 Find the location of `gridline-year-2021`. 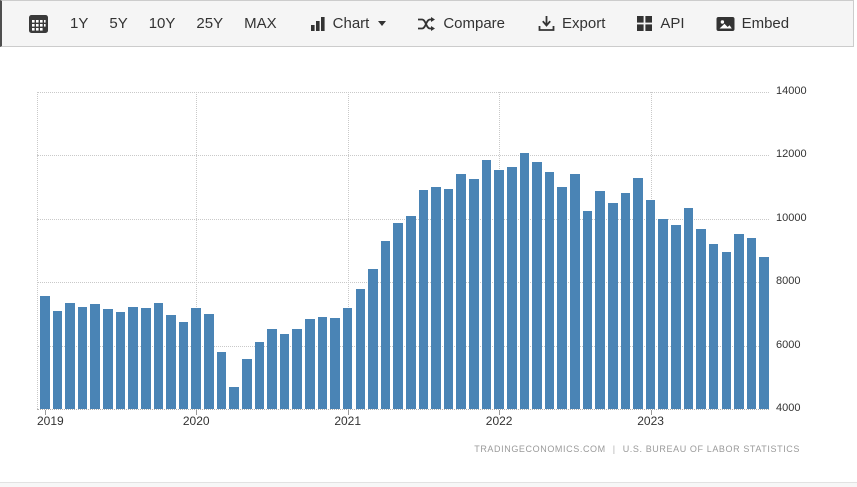

gridline-year-2021 is located at coordinates (348, 250).